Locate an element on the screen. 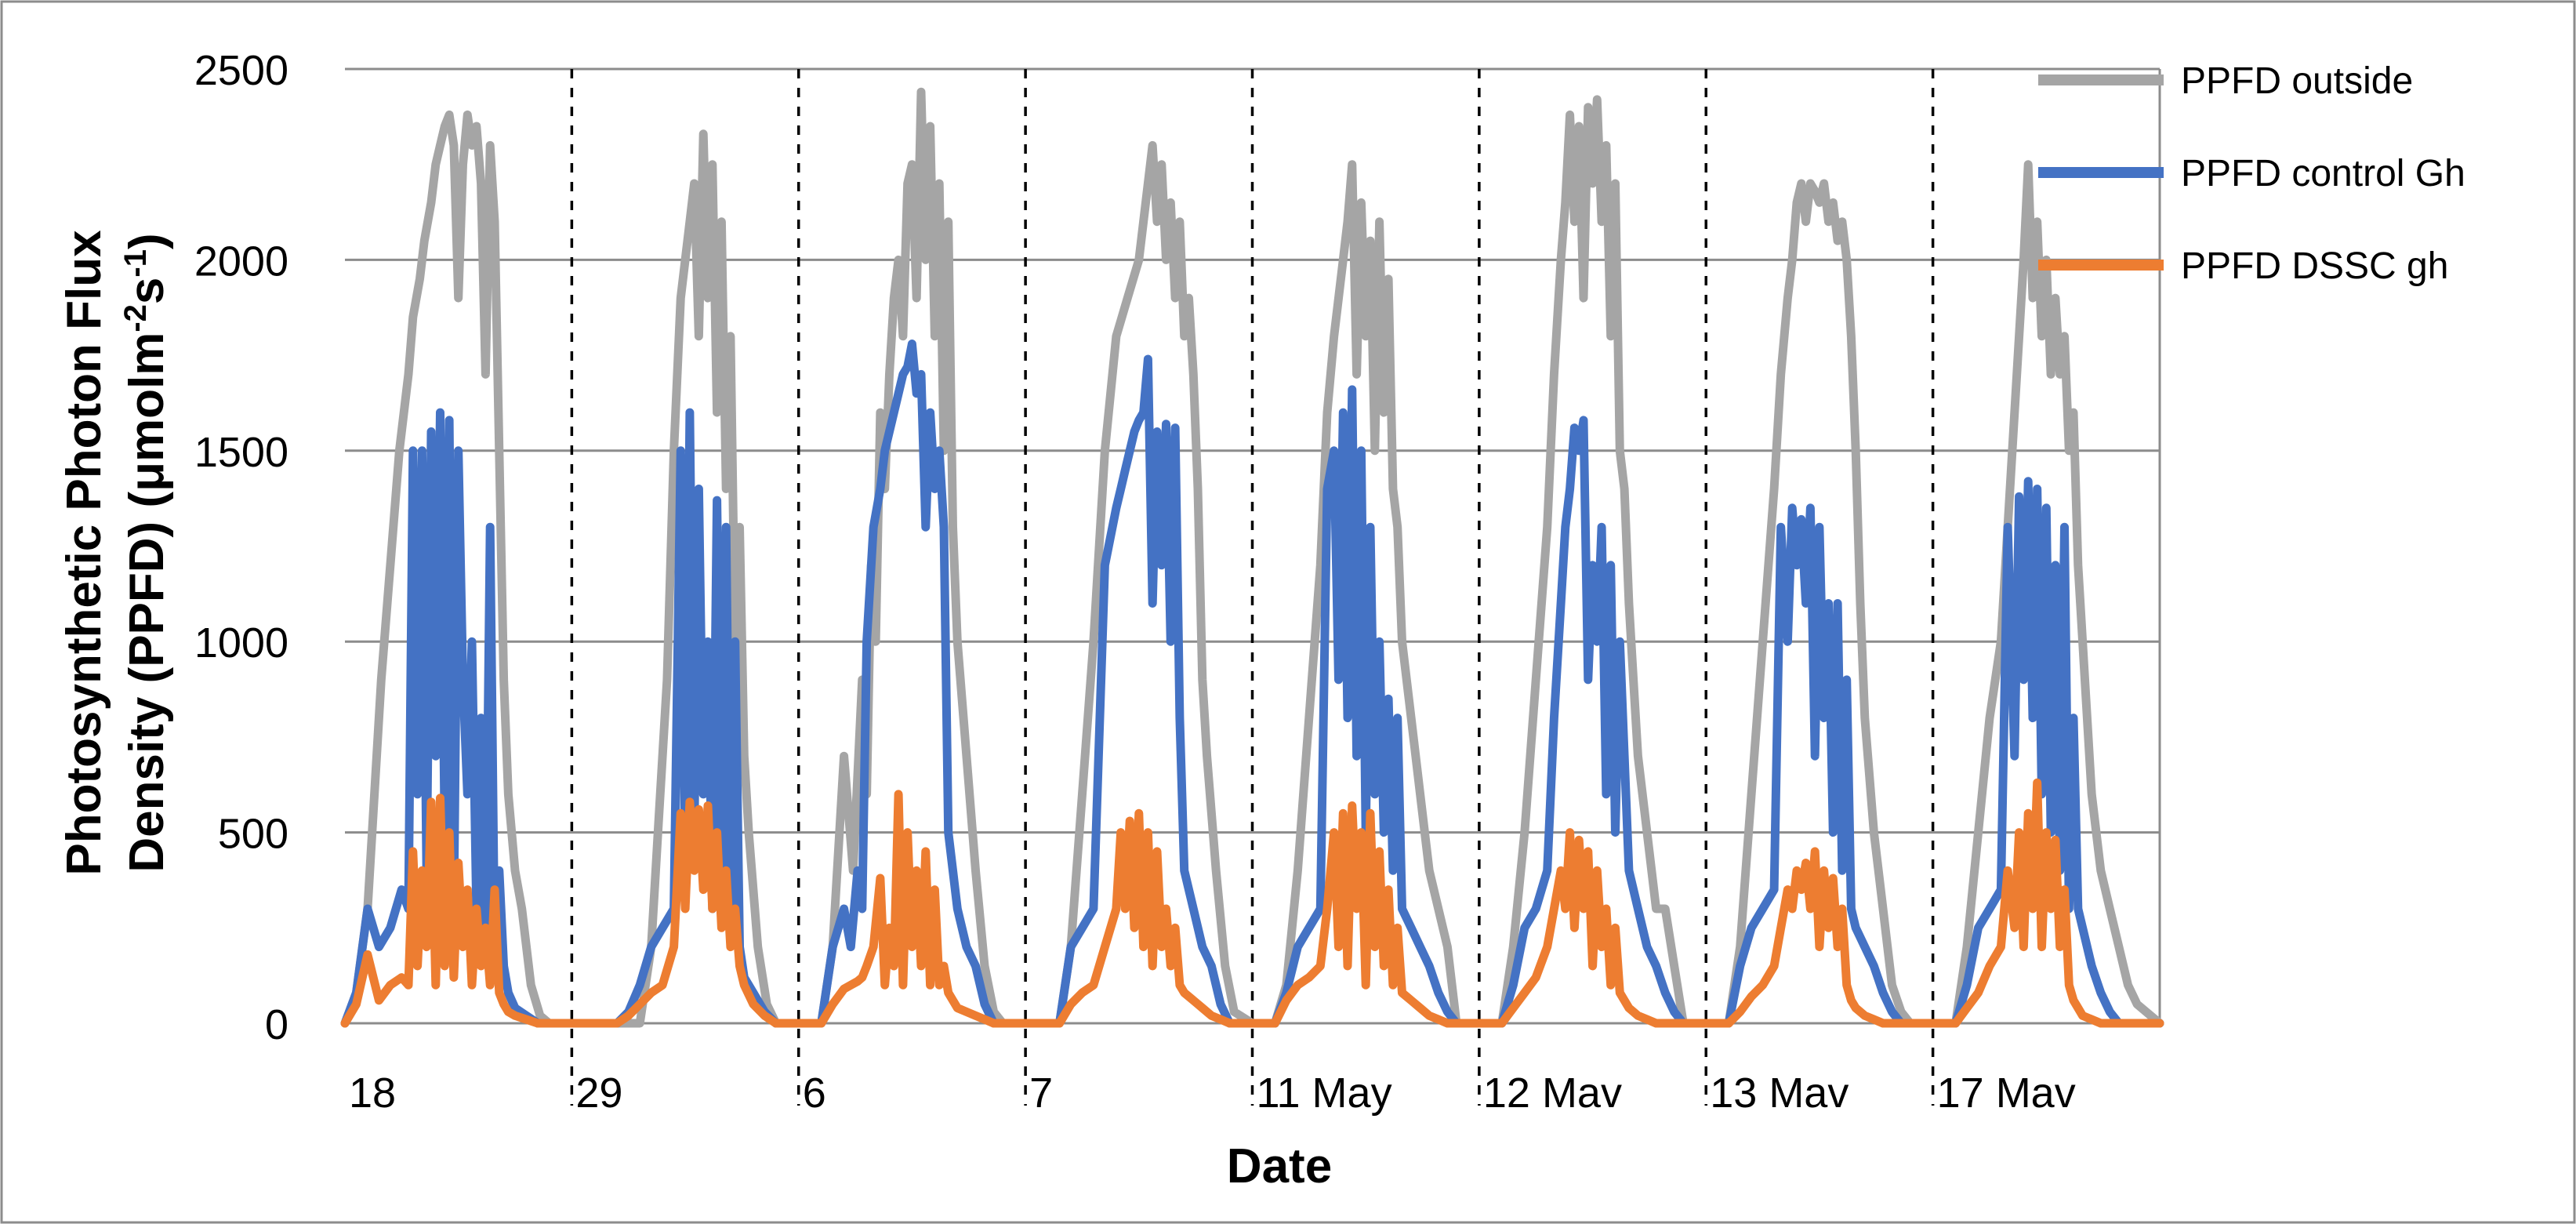  x-tick-label: 13 Mav is located at coordinates (1780, 1093).